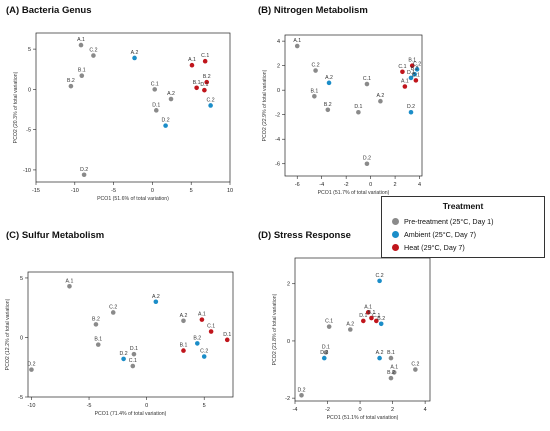 The height and width of the screenshot is (431, 550). What do you see at coordinates (131, 414) in the screenshot?
I see `x-axis-title: PCO1 (71.4% of total variation)` at bounding box center [131, 414].